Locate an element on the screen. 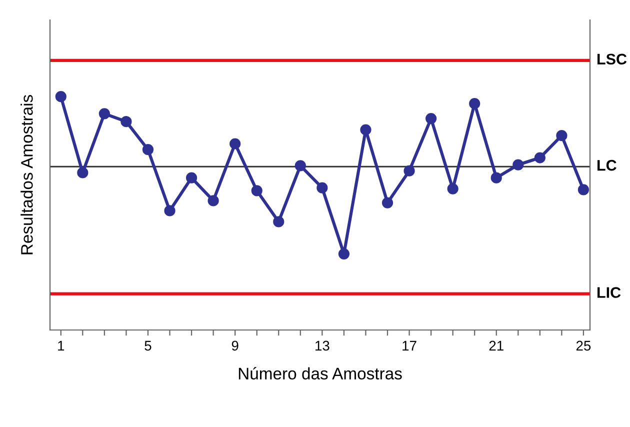  x-tick-label: 21 is located at coordinates (496, 345).